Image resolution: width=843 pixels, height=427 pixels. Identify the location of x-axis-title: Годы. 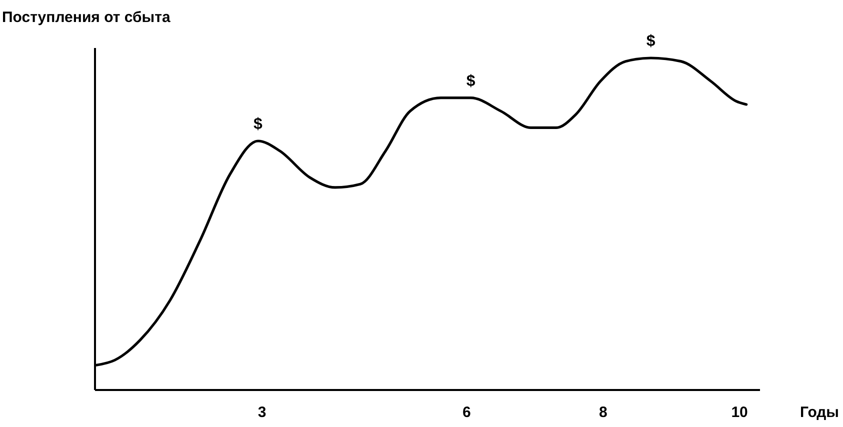
(819, 412).